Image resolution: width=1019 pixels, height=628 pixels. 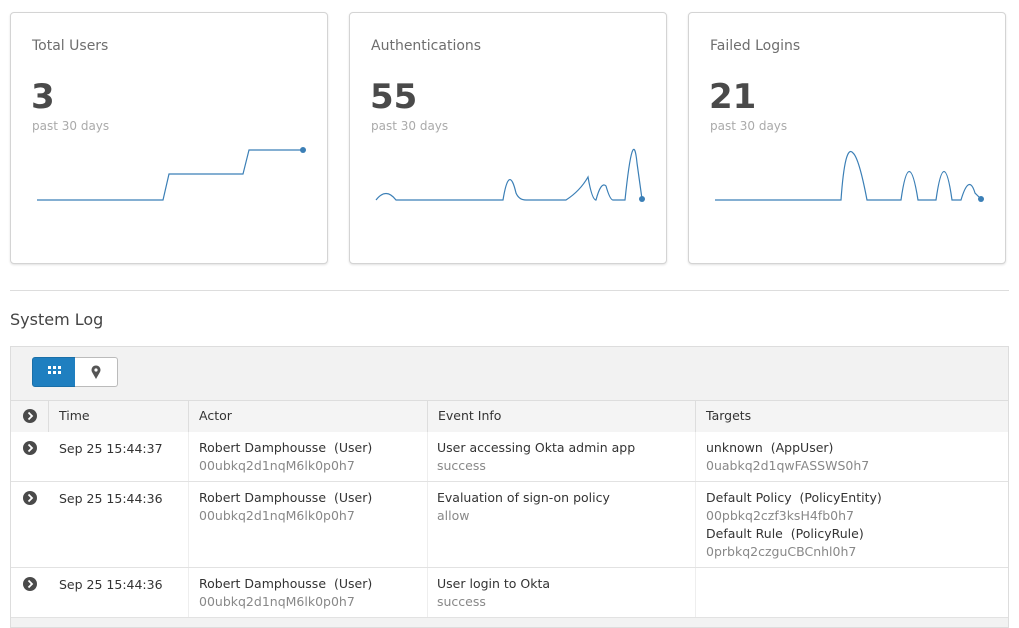 I want to click on stat-card: Failed Logins 21 past 30 days, so click(x=847, y=138).